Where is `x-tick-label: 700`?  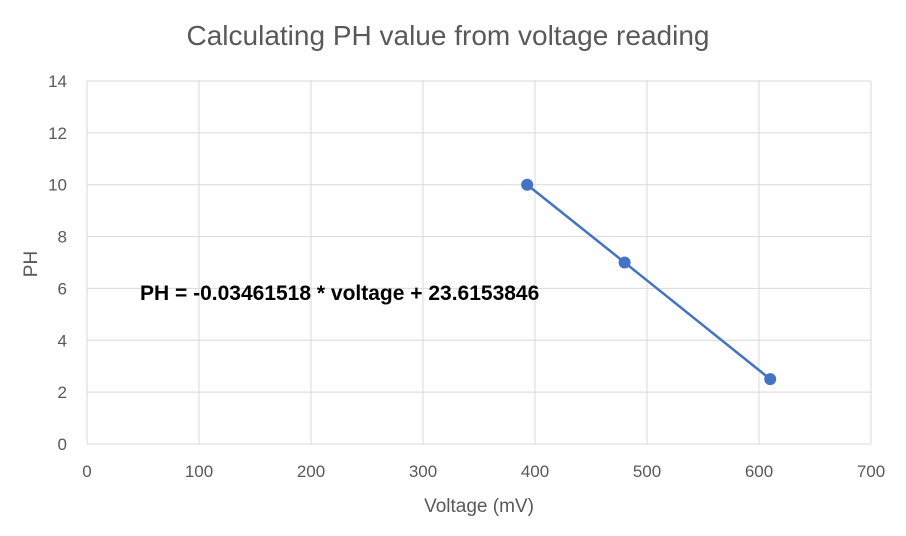
x-tick-label: 700 is located at coordinates (871, 471).